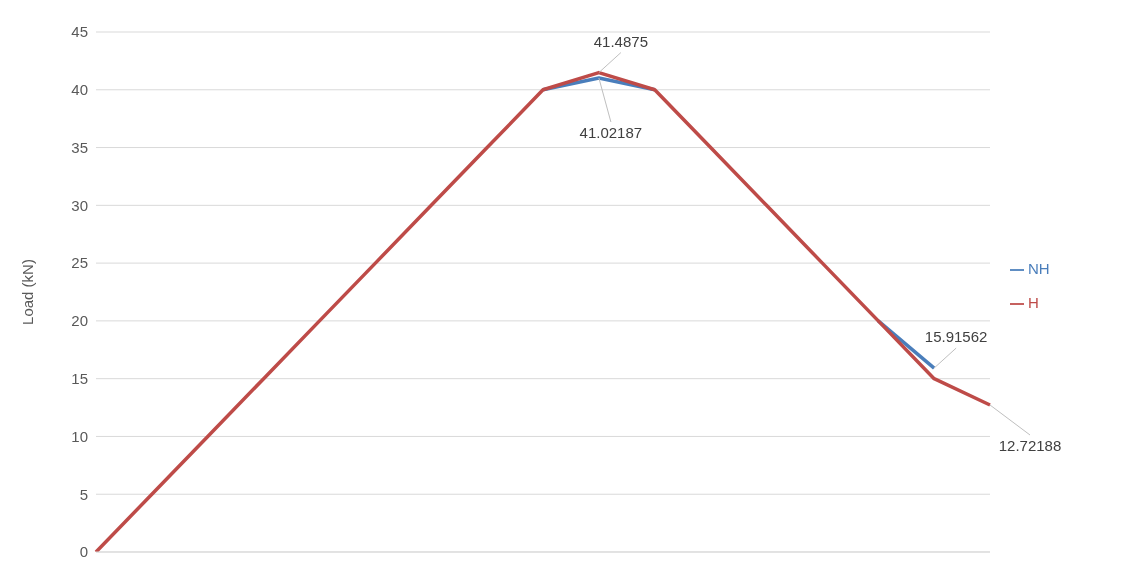 This screenshot has height=570, width=1131. Describe the element at coordinates (956, 337) in the screenshot. I see `data-label: 15.91562` at that location.